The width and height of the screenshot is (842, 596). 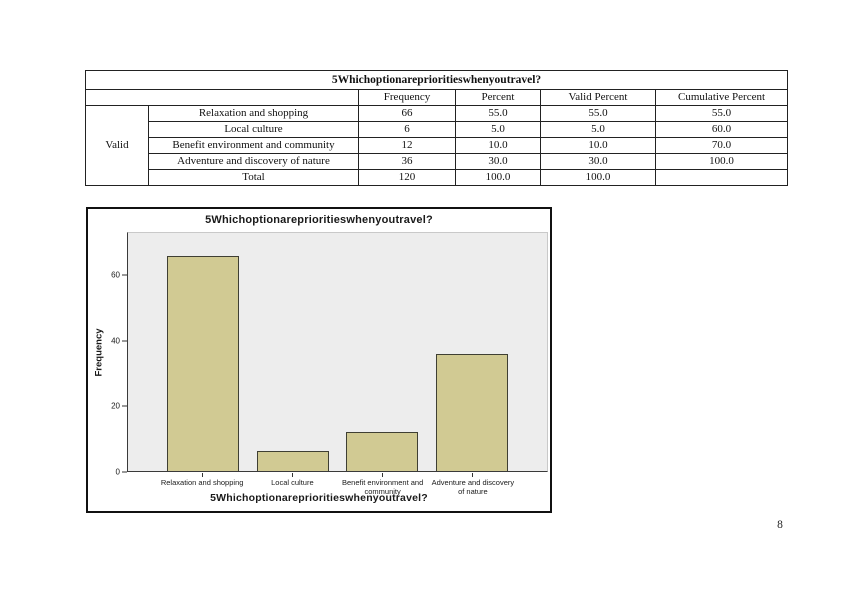 I want to click on row-group-label: Valid, so click(x=117, y=145).